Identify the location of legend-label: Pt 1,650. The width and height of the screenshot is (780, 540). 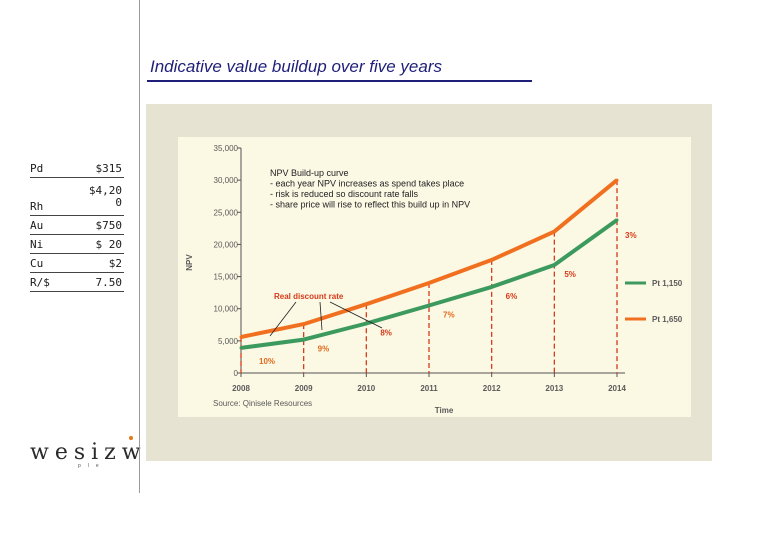
(667, 319).